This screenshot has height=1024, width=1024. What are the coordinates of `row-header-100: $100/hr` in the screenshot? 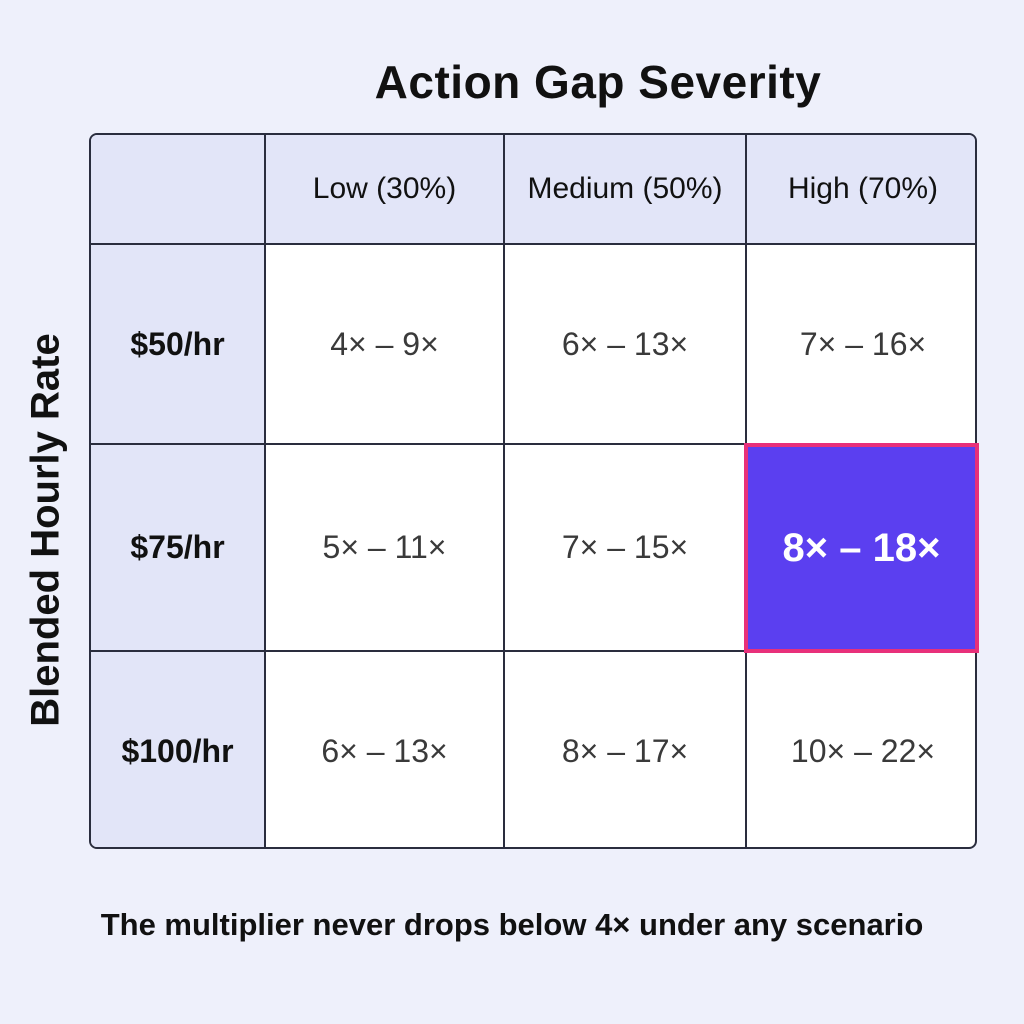 It's located at (178, 749).